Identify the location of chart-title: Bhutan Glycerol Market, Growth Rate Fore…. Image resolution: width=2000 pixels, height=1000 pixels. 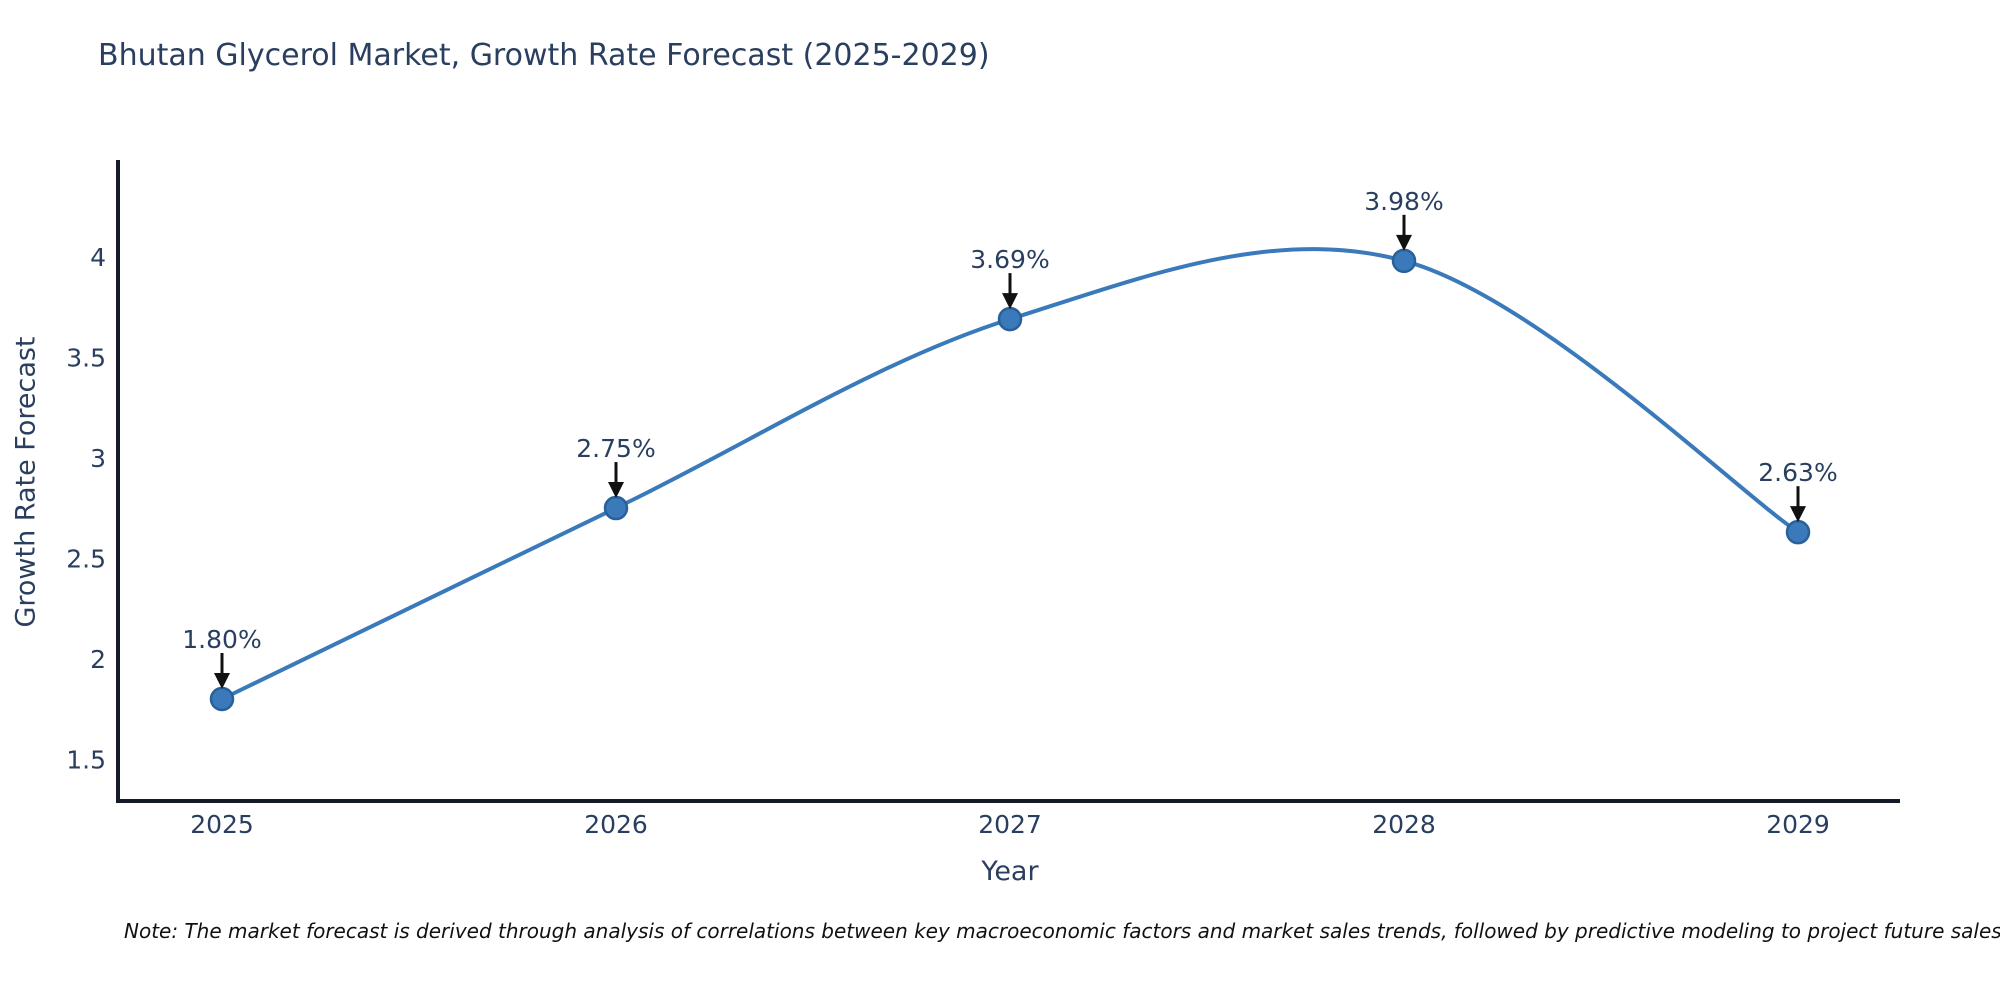
(544, 55).